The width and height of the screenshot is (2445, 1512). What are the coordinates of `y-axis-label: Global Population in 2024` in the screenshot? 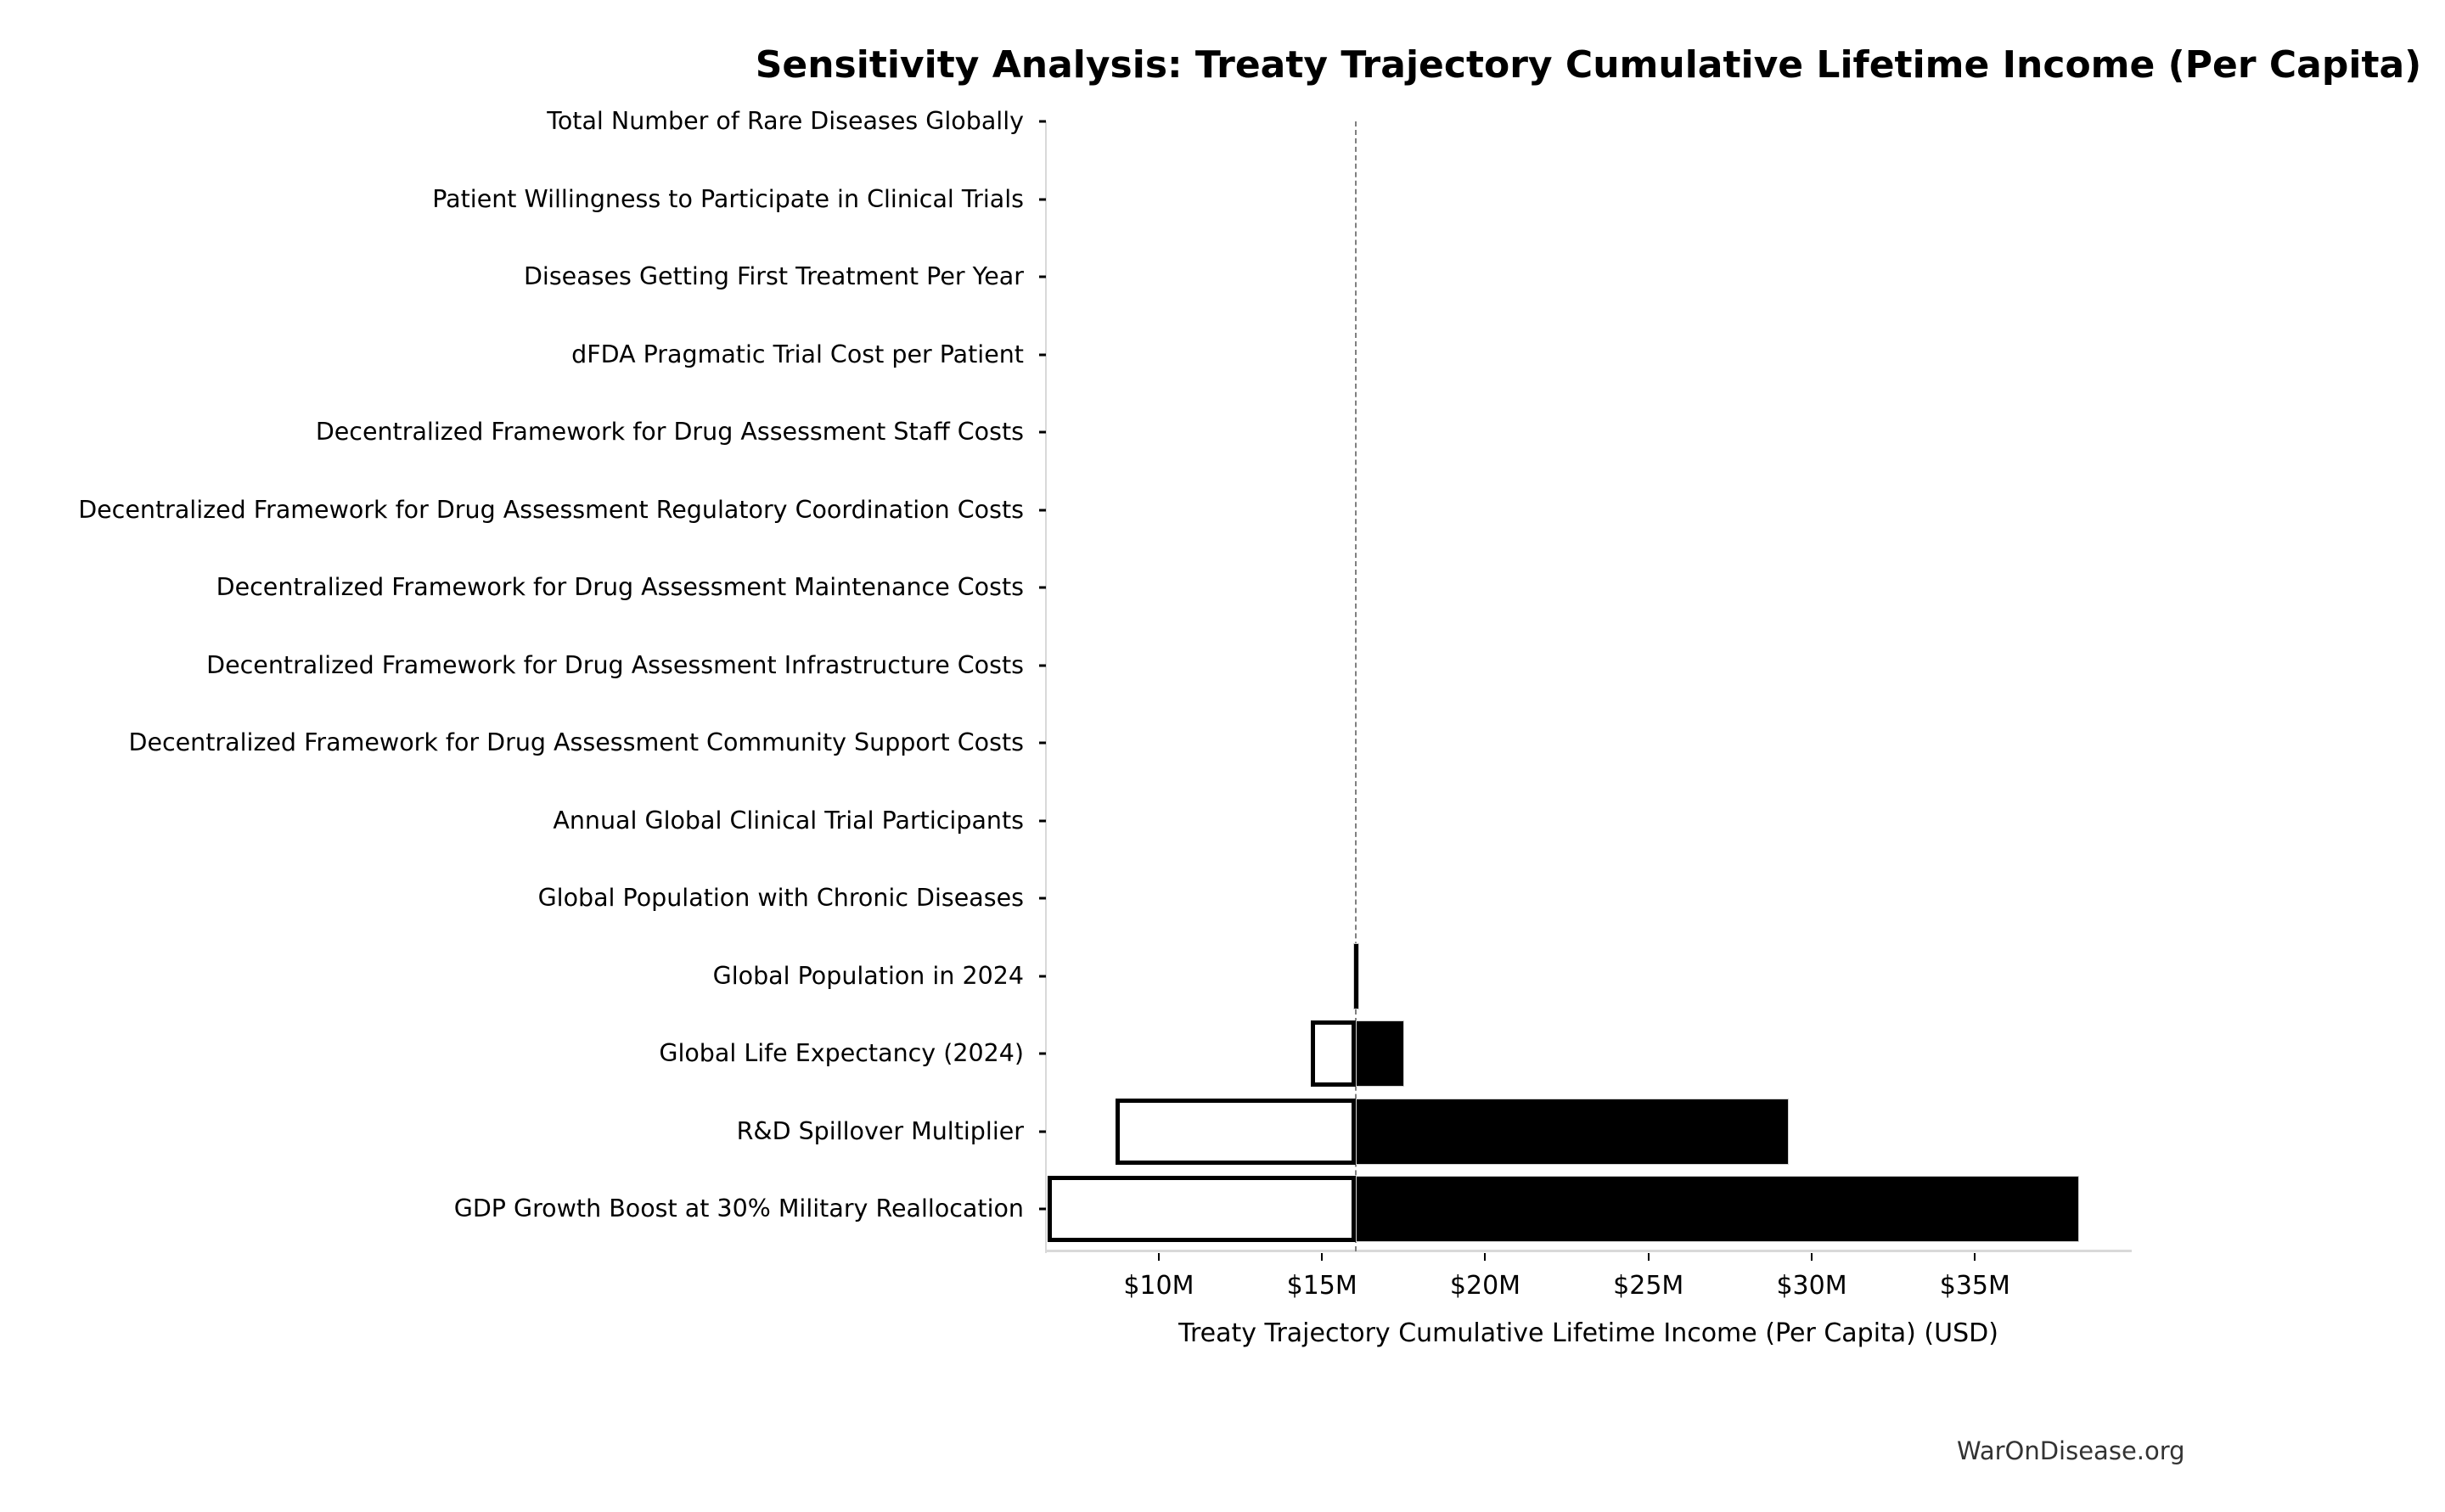 It's located at (868, 976).